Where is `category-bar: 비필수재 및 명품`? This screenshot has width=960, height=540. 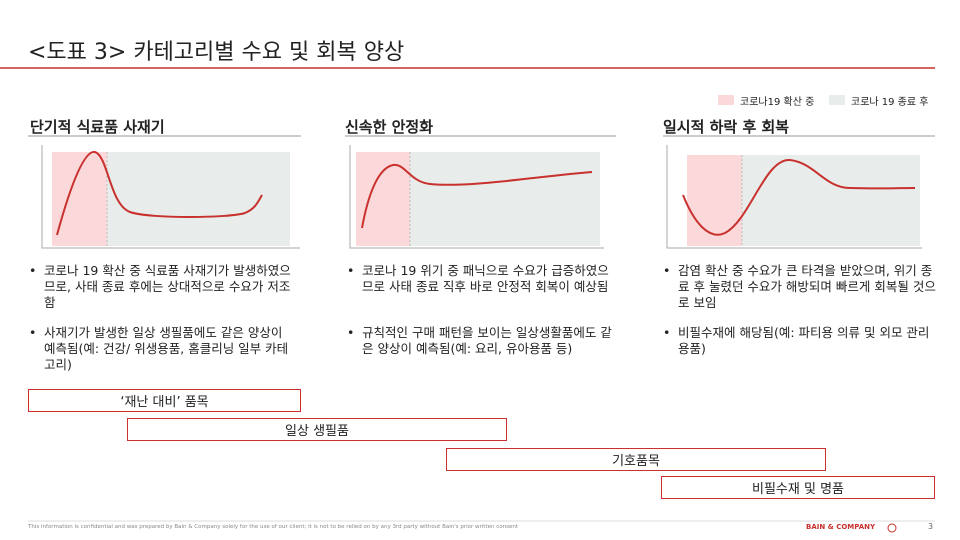
category-bar: 비필수재 및 명품 is located at coordinates (798, 487).